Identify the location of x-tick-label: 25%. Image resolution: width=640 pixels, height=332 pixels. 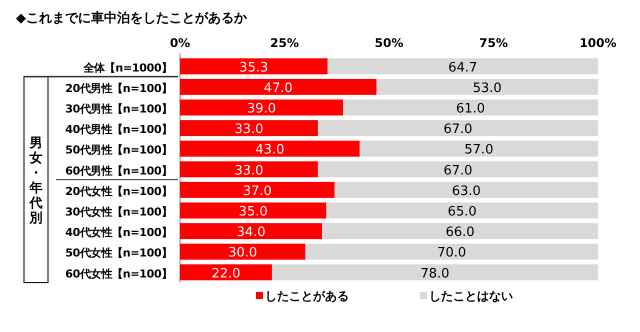
(284, 43).